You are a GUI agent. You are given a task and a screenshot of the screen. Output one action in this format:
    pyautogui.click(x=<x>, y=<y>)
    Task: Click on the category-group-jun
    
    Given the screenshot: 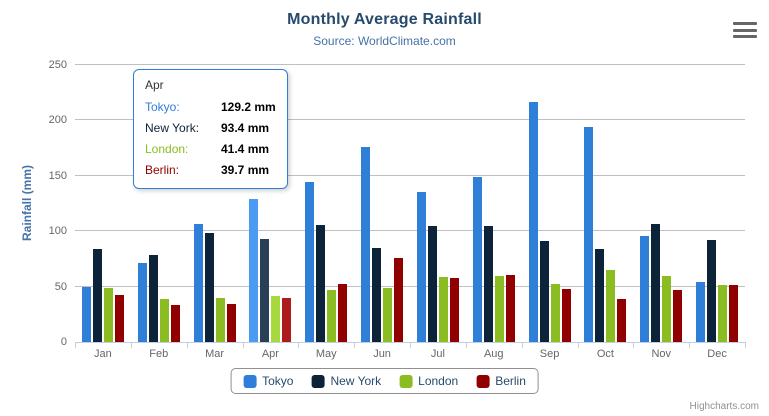 What is the action you would take?
    pyautogui.click(x=382, y=203)
    